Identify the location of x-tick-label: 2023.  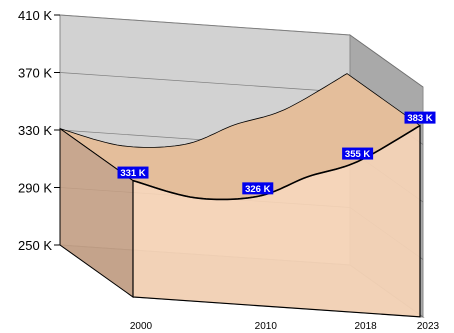
(428, 326).